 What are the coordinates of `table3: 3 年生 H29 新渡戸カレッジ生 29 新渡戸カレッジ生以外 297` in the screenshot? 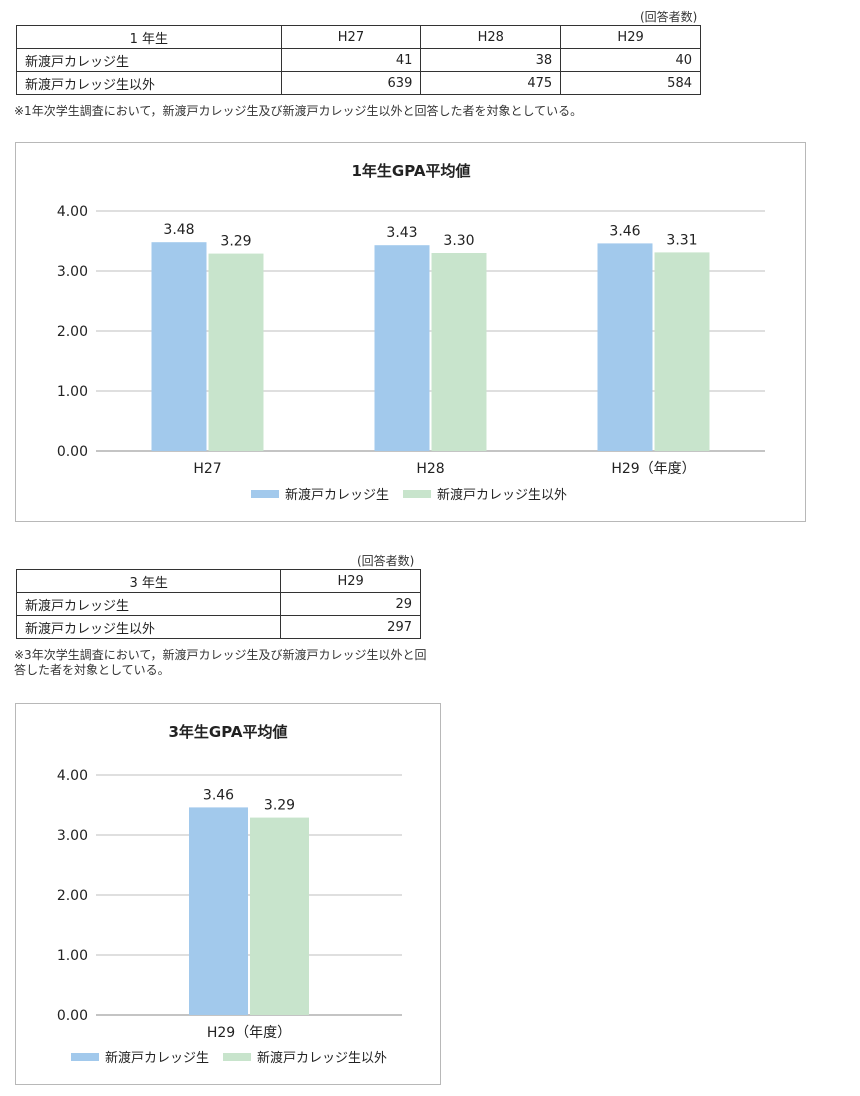 It's located at (218, 604).